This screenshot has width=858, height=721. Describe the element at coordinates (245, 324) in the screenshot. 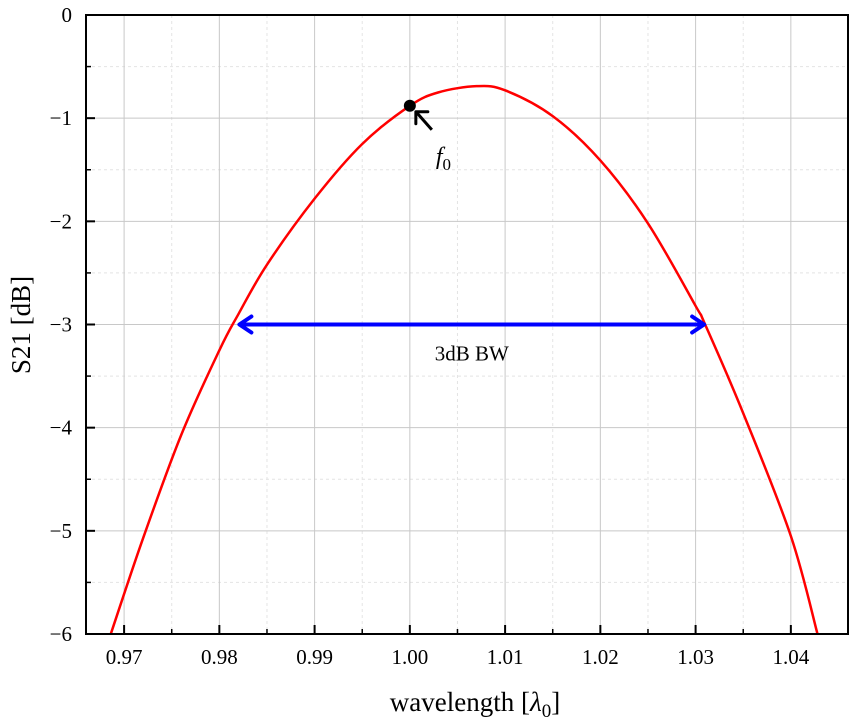

I see `bandwidth-arrowhead-left` at that location.